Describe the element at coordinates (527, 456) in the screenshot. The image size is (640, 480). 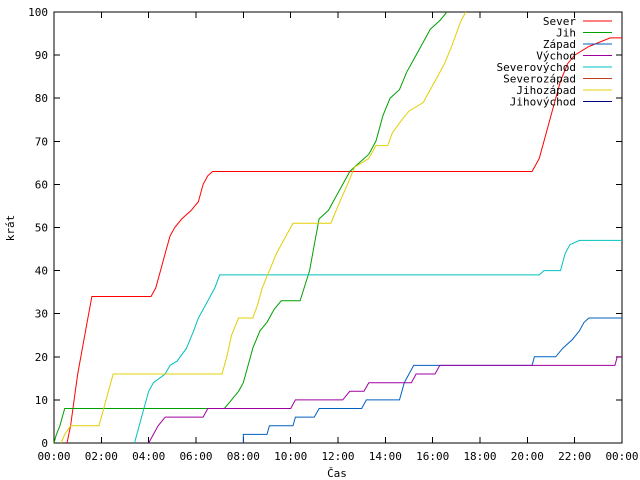
I see `x-tick-label: 20:00` at that location.